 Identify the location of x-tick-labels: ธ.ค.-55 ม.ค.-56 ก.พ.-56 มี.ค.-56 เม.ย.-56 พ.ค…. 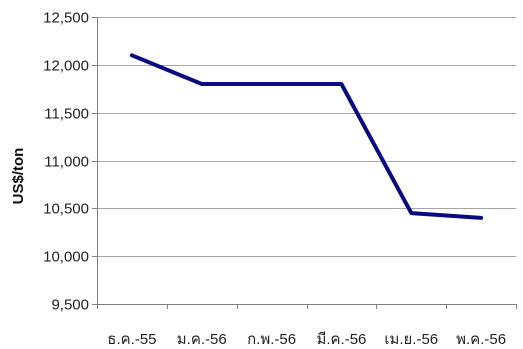
(306, 339).